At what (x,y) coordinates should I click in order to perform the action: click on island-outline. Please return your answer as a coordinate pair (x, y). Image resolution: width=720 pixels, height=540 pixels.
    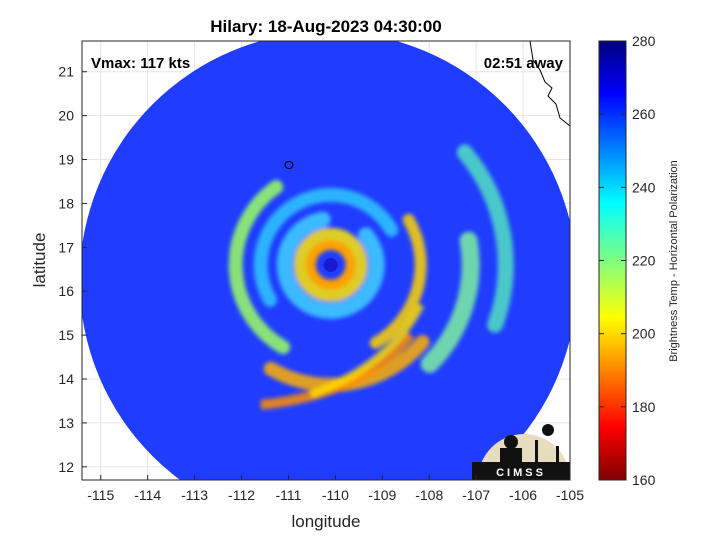
    Looking at the image, I should click on (289, 165).